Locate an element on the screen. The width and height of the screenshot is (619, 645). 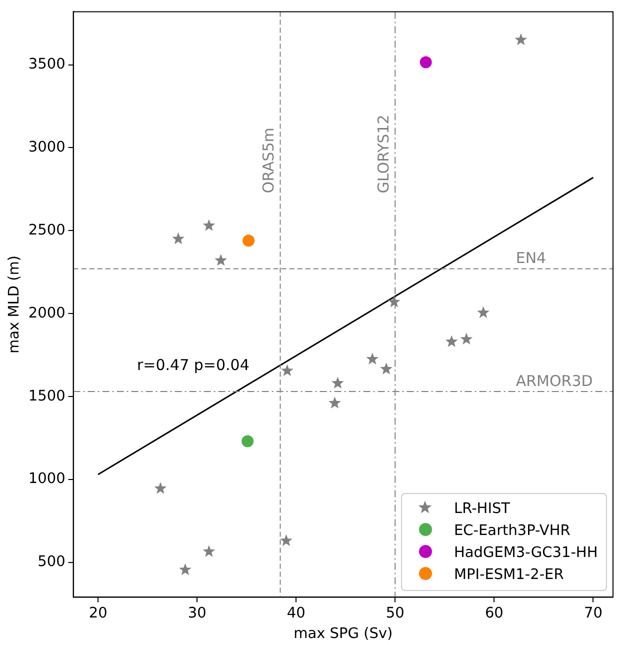
ref-line-label: ARMOR3D is located at coordinates (554, 381).